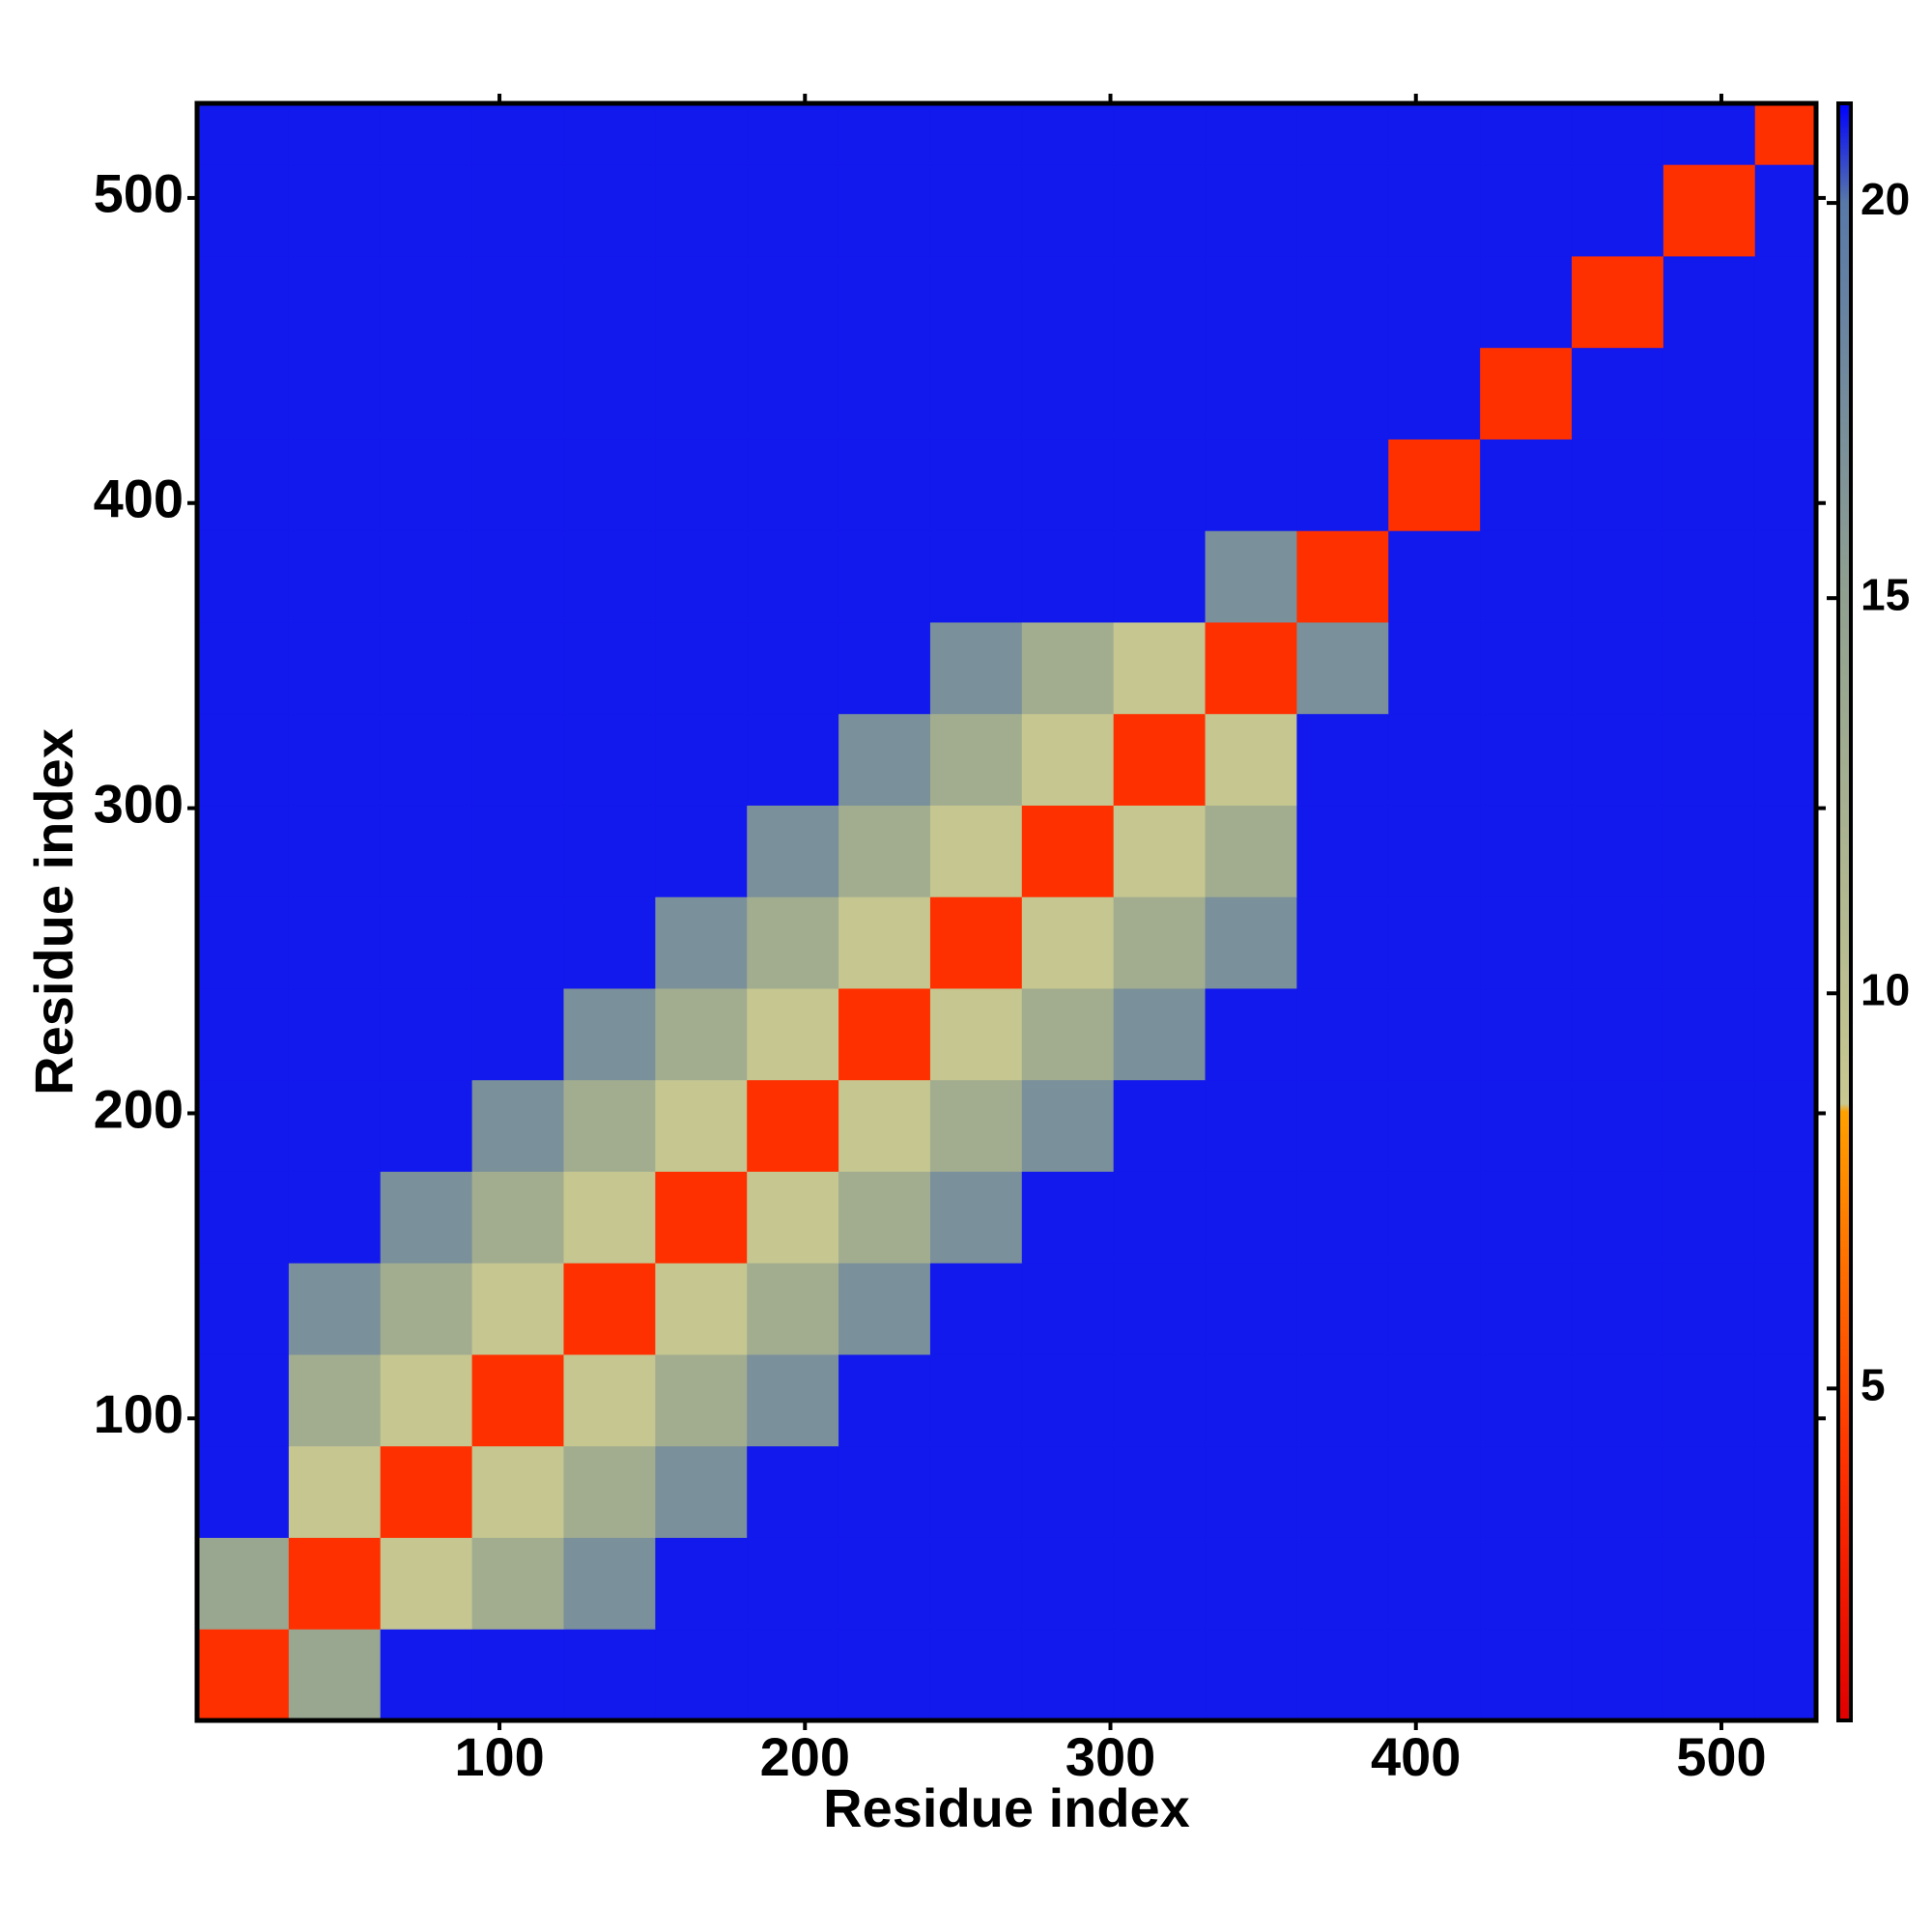  What do you see at coordinates (1873, 1385) in the screenshot?
I see `colorbar-tick-label: 5` at bounding box center [1873, 1385].